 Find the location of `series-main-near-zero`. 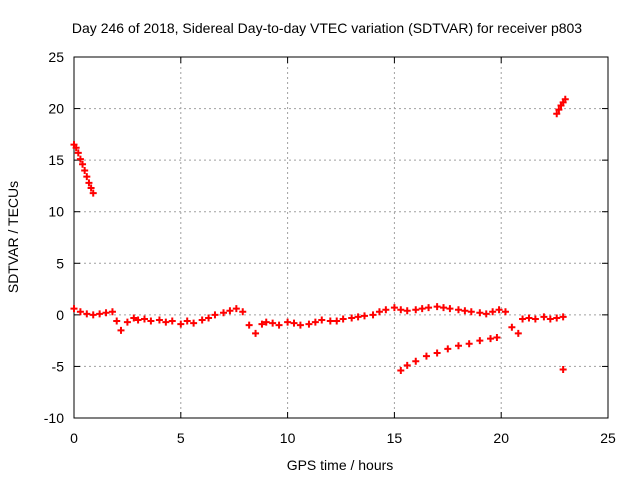

series-main-near-zero is located at coordinates (318, 320).